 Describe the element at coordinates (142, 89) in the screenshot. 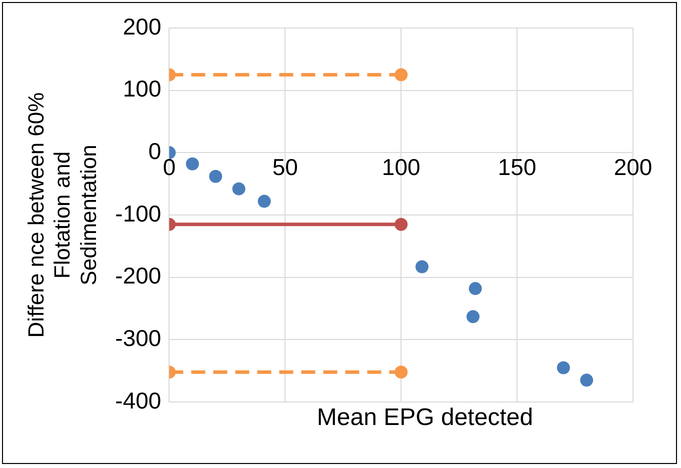

I see `y-tick-label: 100` at that location.